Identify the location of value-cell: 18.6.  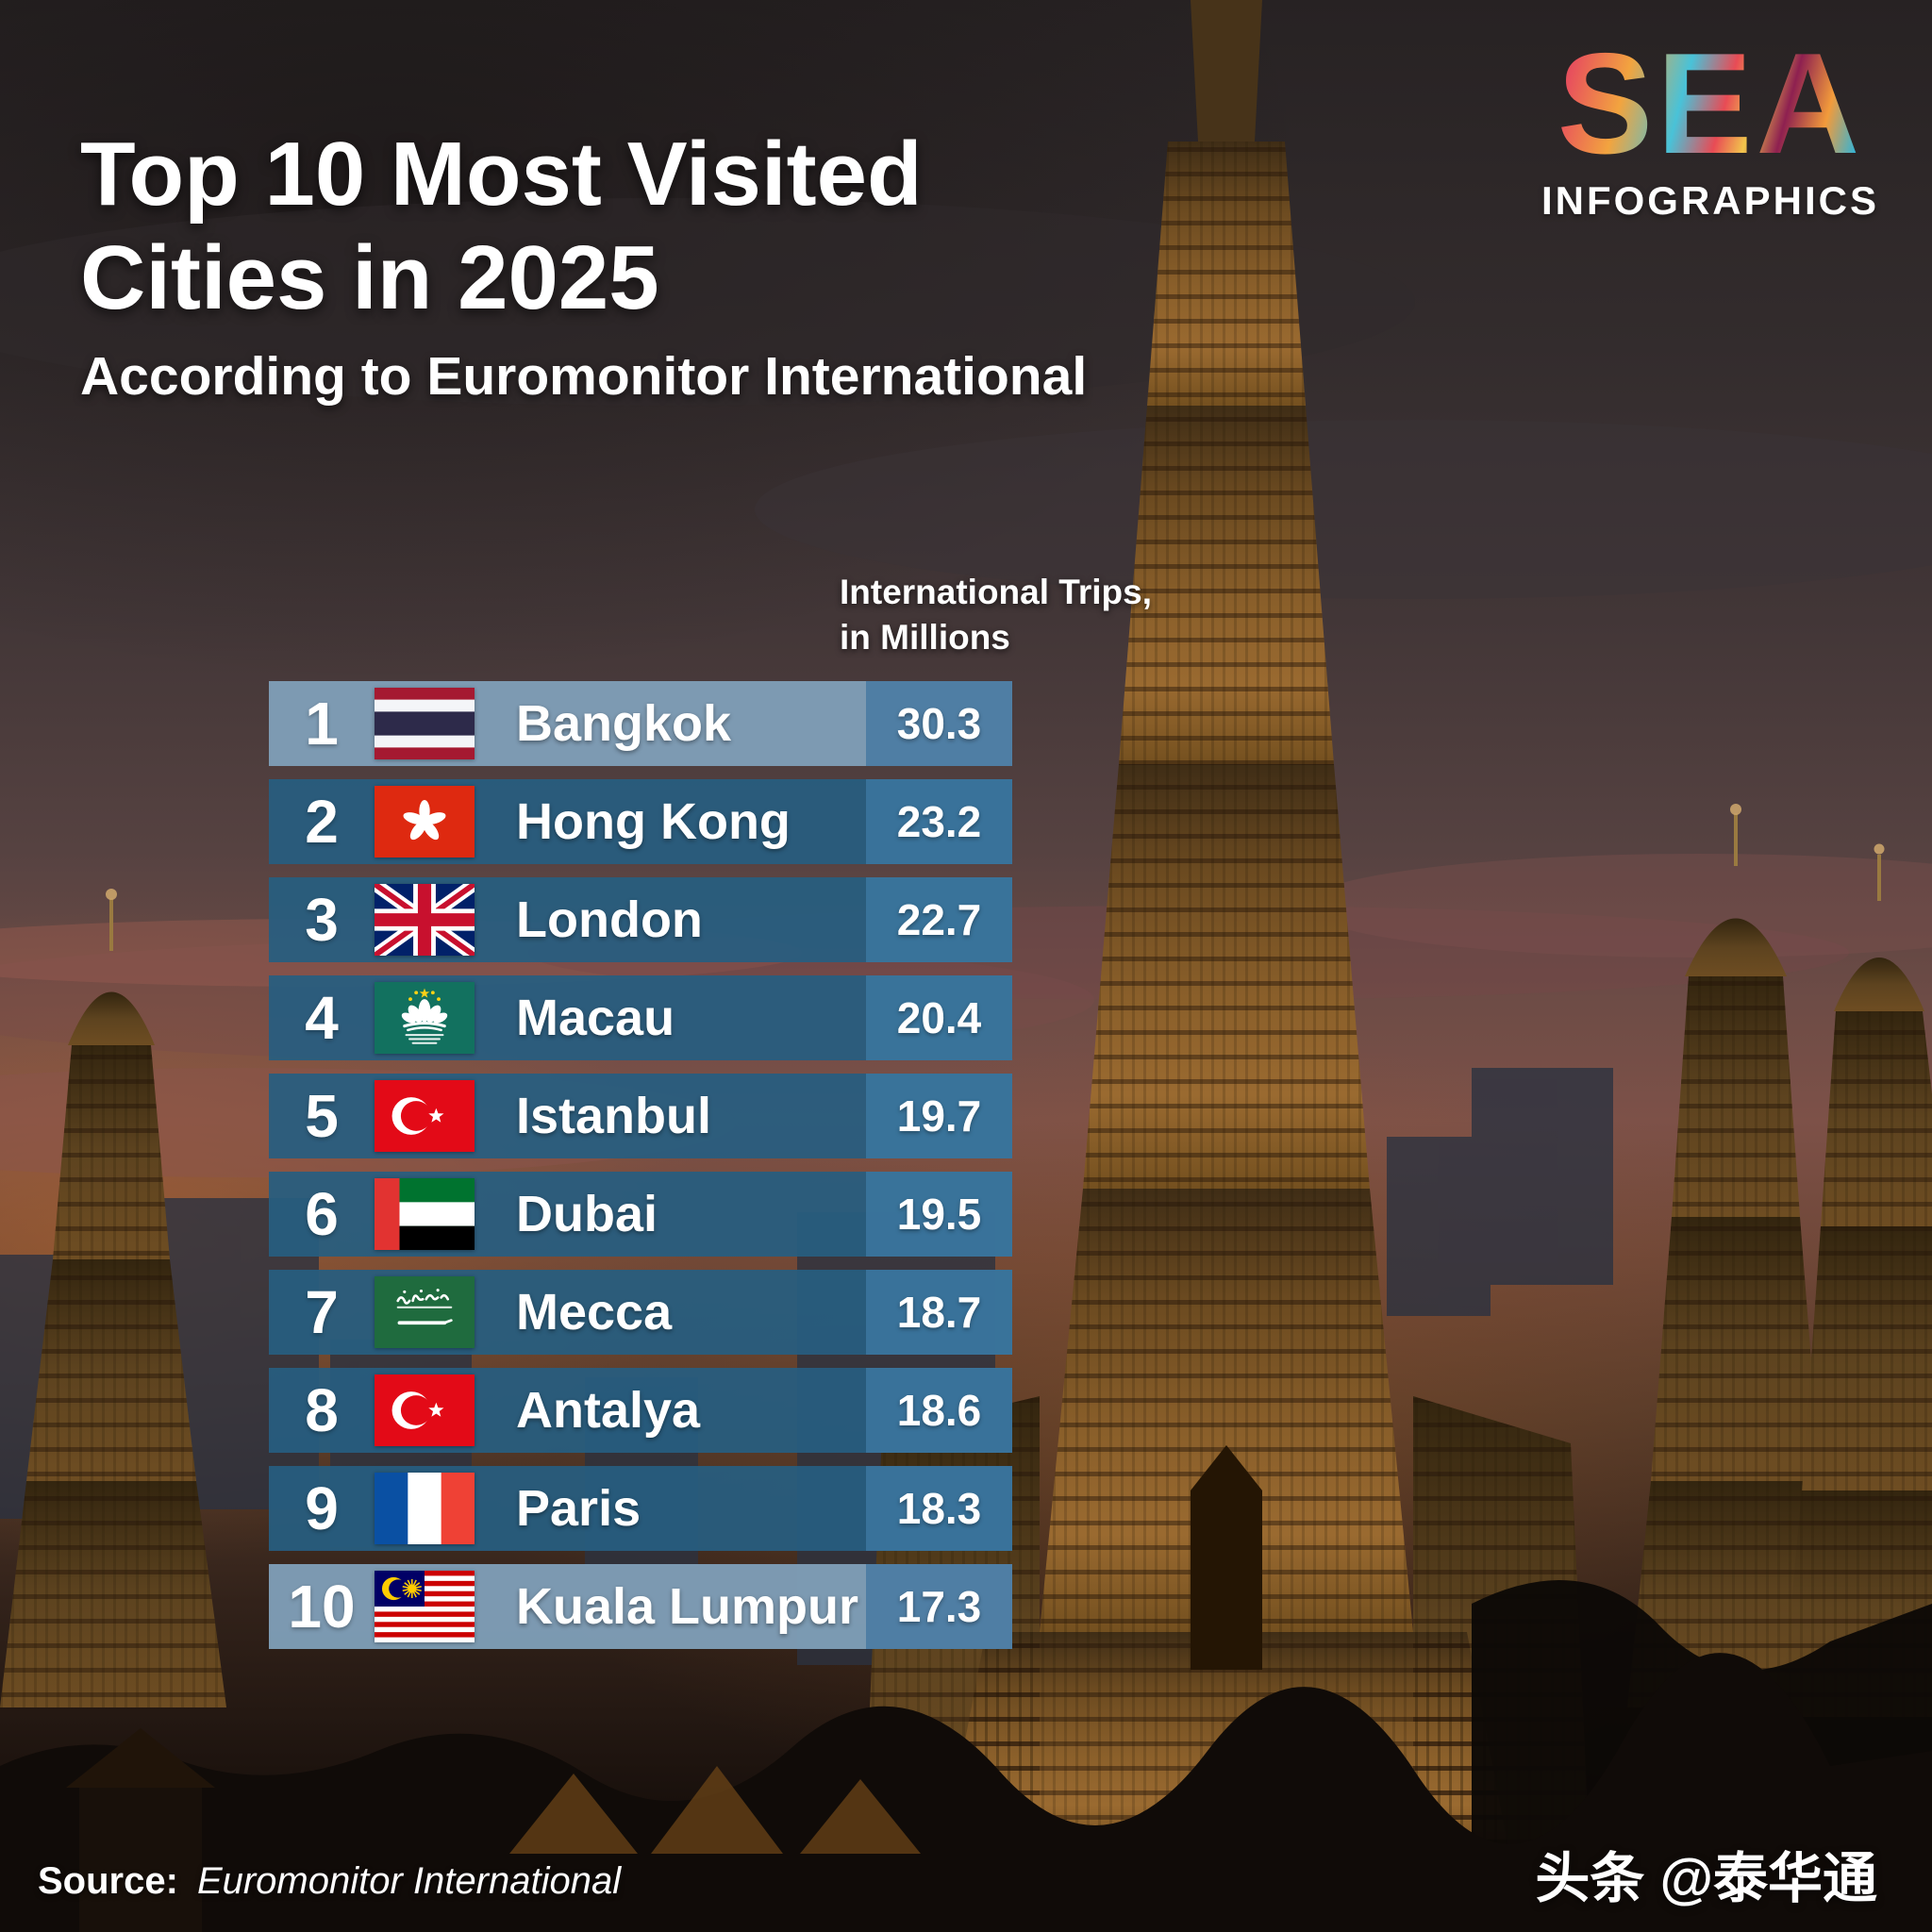
(939, 1410).